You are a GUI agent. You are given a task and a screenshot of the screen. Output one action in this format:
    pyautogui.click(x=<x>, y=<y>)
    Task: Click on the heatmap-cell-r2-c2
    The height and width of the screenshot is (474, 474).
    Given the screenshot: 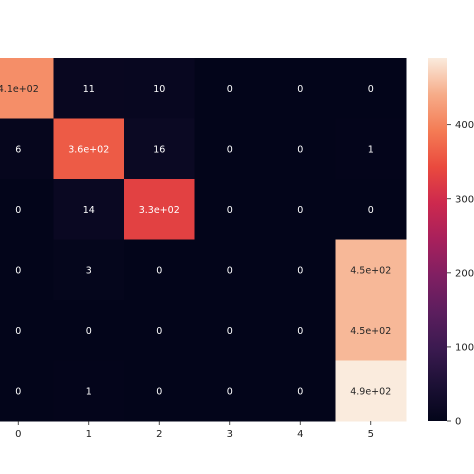 What is the action you would take?
    pyautogui.click(x=159, y=209)
    